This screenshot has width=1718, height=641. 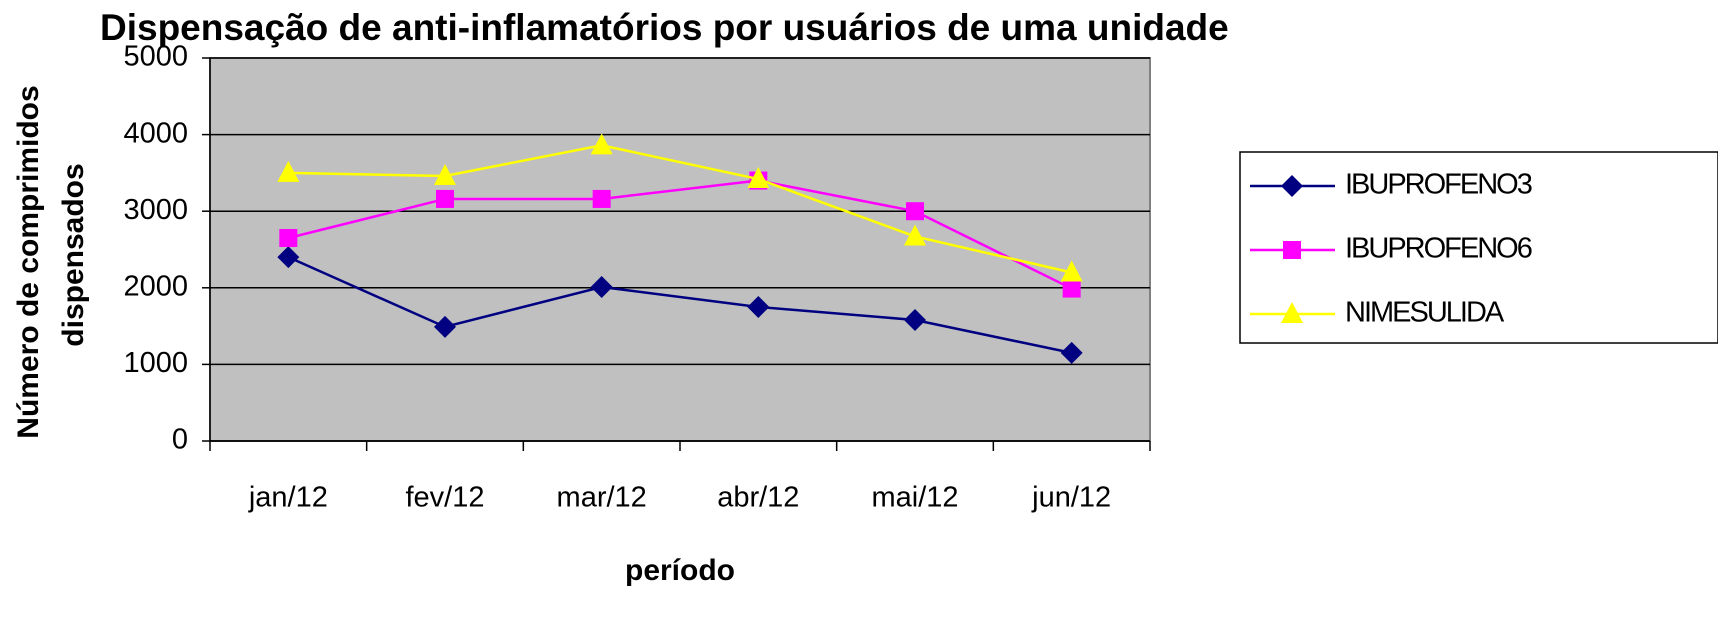 I want to click on y-tick-label: 2000, so click(x=155, y=286).